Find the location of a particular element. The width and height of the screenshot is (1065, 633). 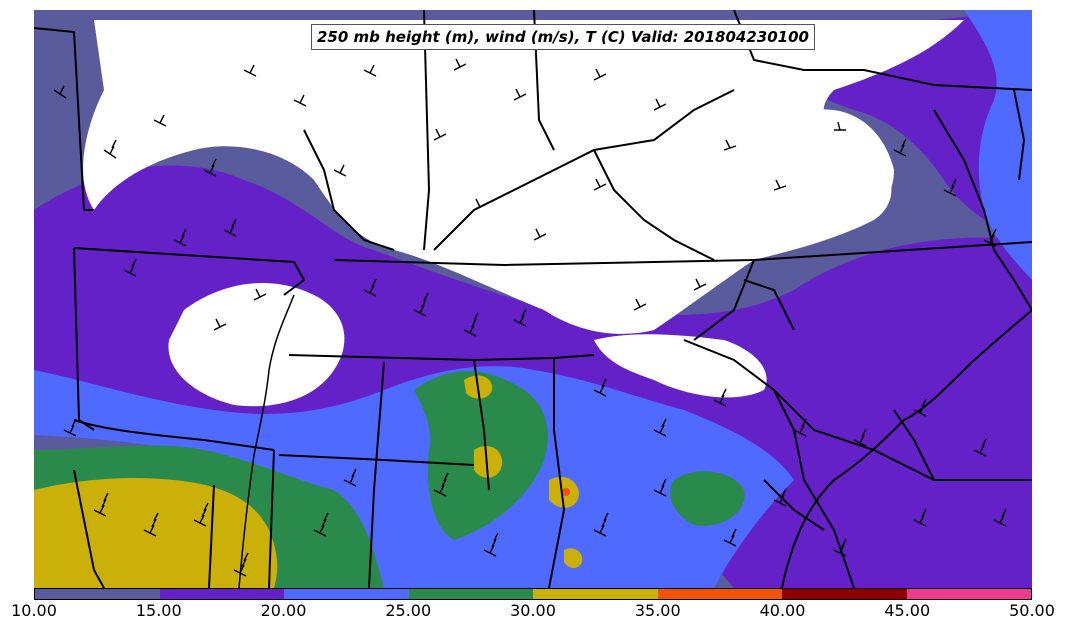

wind-band-25-30-se is located at coordinates (707, 498).